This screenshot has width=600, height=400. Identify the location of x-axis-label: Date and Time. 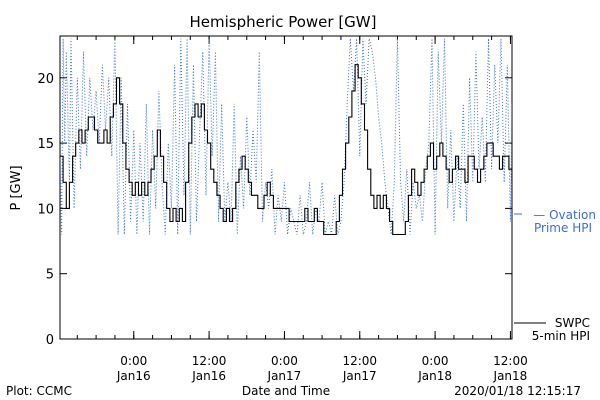
(286, 391).